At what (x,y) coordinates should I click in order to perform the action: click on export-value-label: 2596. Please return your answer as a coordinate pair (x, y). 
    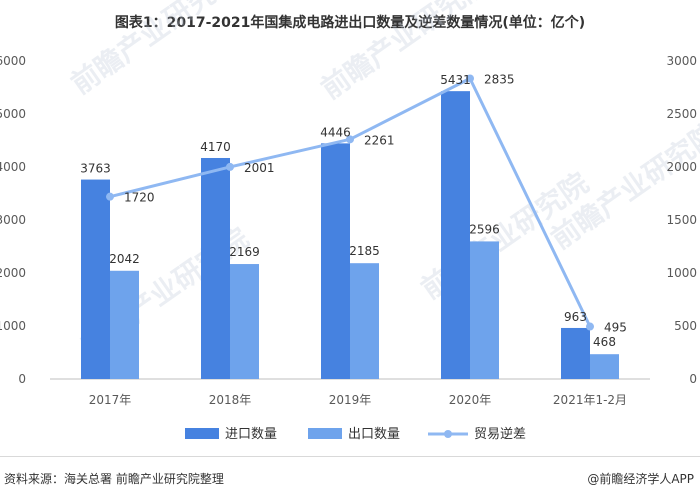
    Looking at the image, I should click on (484, 229).